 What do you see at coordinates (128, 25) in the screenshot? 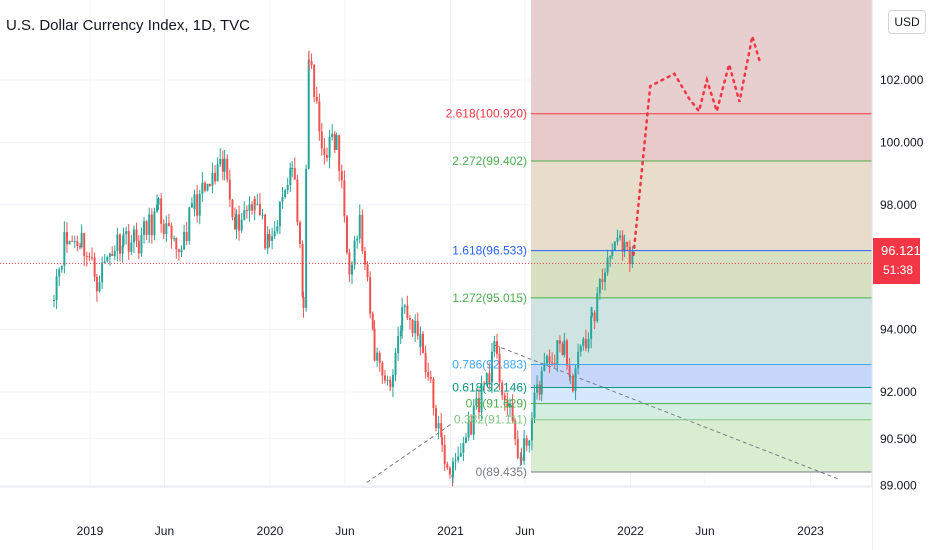
I see `chart-title: U.S. Dollar Currency Index, 1D, TVC` at bounding box center [128, 25].